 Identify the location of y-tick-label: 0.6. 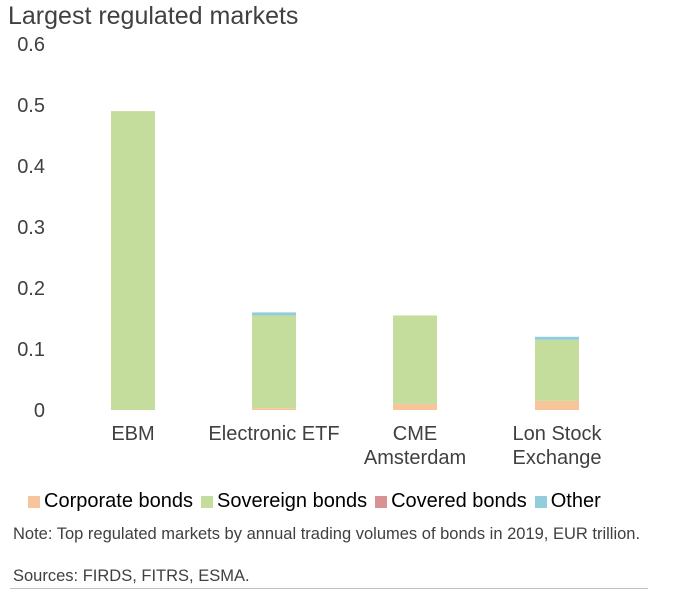
(31, 45).